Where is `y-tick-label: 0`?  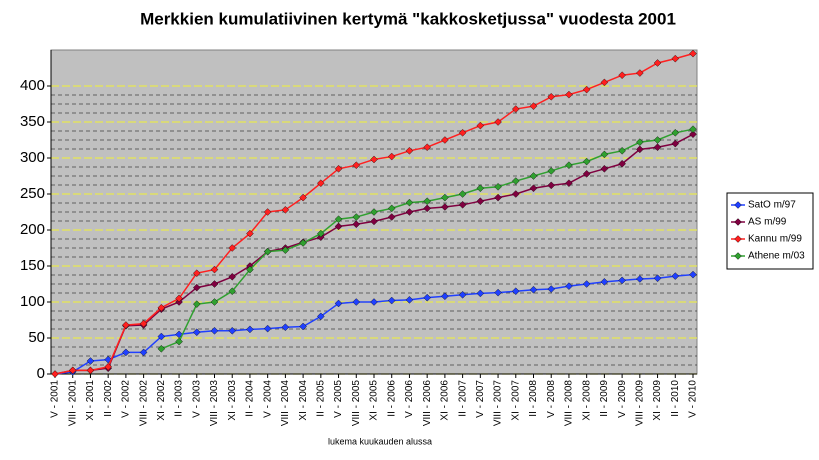
y-tick-label: 0 is located at coordinates (41, 373).